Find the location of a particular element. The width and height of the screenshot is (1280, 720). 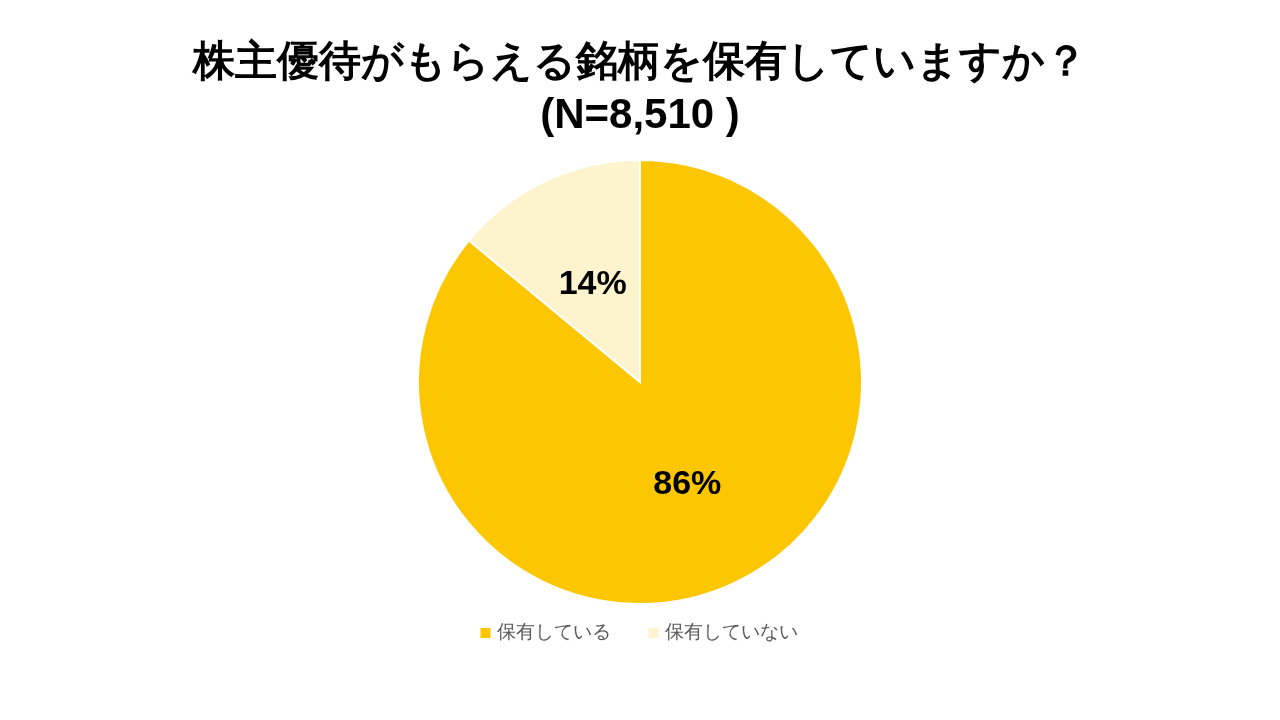

chart-title: 株主優待がもらえる銘柄を保有していますか？ is located at coordinates (639, 60).